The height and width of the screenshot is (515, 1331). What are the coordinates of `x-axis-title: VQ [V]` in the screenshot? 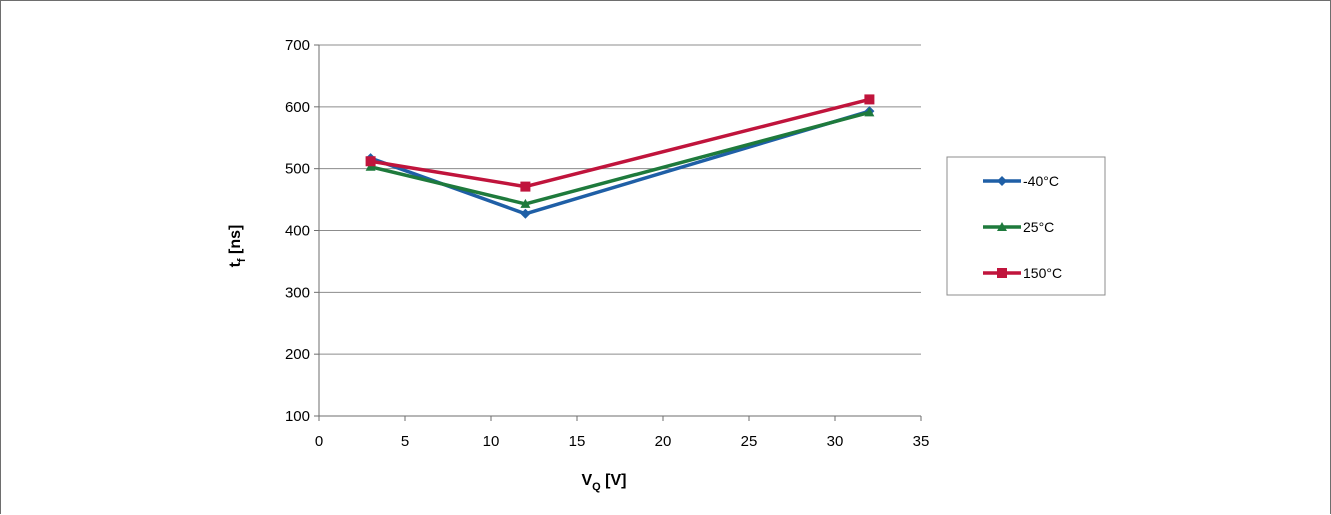 It's located at (603, 482).